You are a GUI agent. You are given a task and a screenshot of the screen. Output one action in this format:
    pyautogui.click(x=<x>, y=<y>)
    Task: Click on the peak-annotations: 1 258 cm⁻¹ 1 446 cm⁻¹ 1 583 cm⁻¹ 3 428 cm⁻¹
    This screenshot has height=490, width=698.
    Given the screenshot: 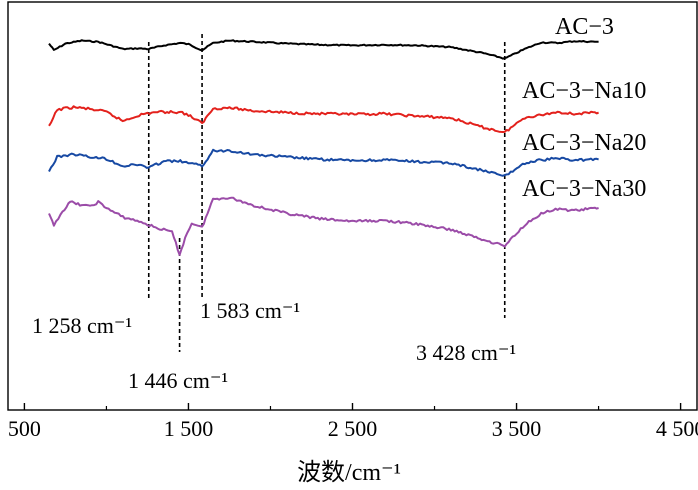 What is the action you would take?
    pyautogui.click(x=274, y=345)
    